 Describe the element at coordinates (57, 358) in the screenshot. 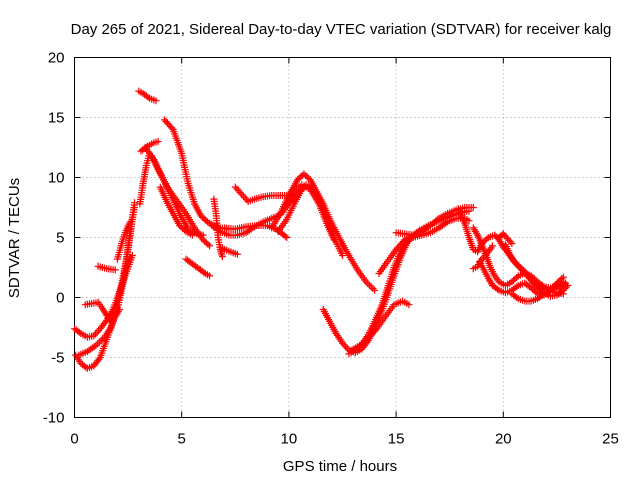

I see `y-tick-label: -5` at that location.